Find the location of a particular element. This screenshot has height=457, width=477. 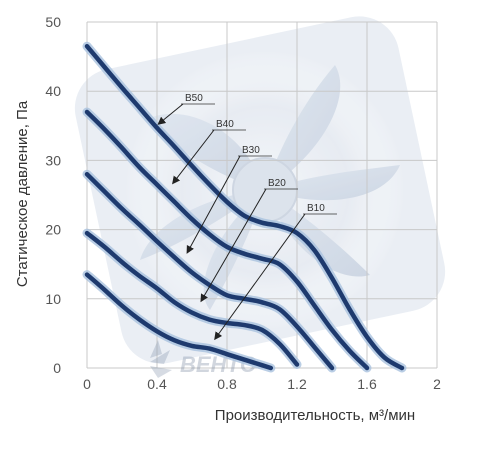

x-axis-title: Производительность, м³/мин is located at coordinates (315, 415).